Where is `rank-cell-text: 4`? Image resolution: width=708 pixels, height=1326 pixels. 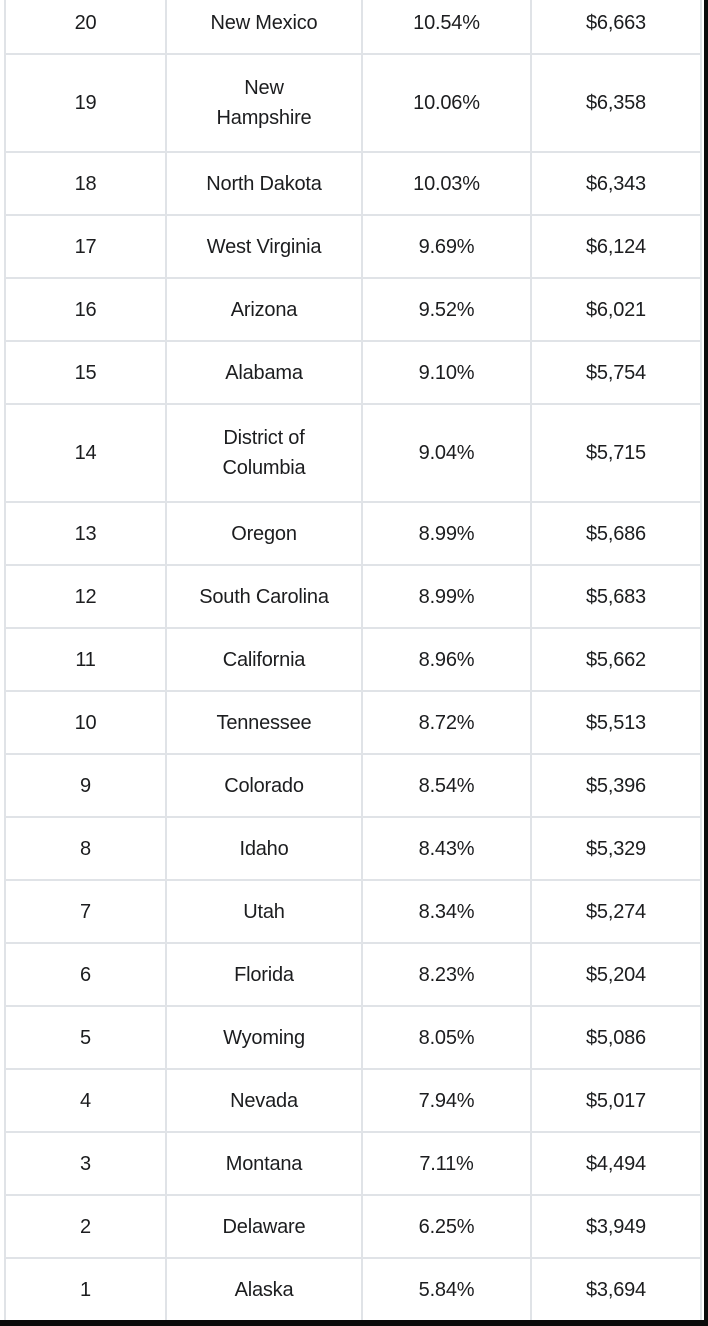
rank-cell-text: 4 is located at coordinates (85, 1100).